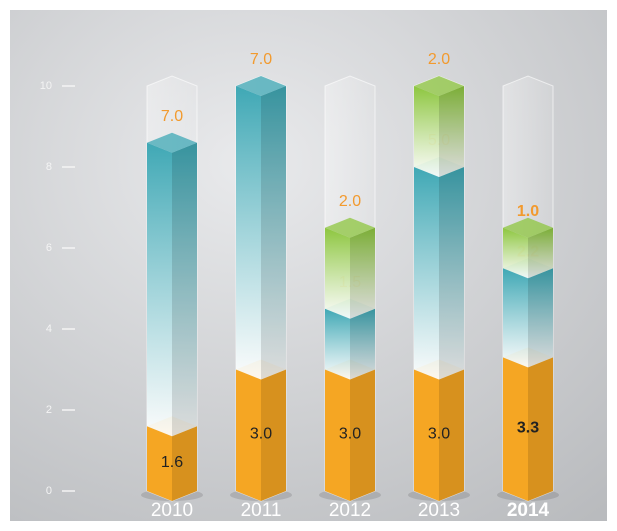 The height and width of the screenshot is (531, 617). What do you see at coordinates (49, 167) in the screenshot?
I see `y-tick-label: 8` at bounding box center [49, 167].